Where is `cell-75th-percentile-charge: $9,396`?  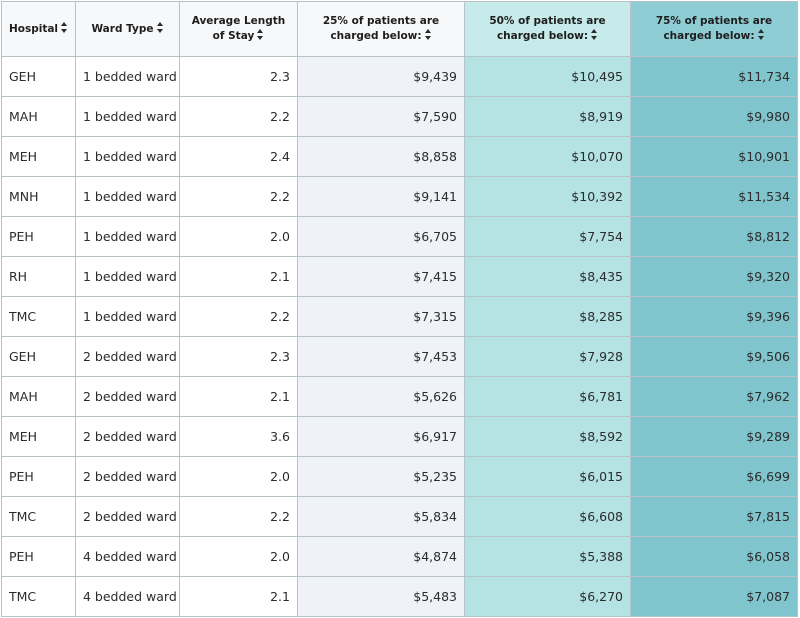 cell-75th-percentile-charge: $9,396 is located at coordinates (714, 316).